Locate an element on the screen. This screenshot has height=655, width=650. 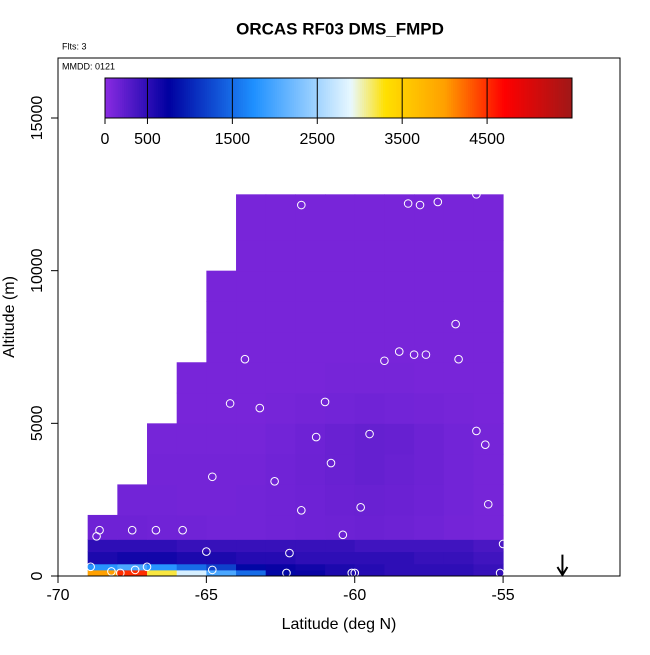
x-axis-label: Latitude (deg N) is located at coordinates (339, 624).